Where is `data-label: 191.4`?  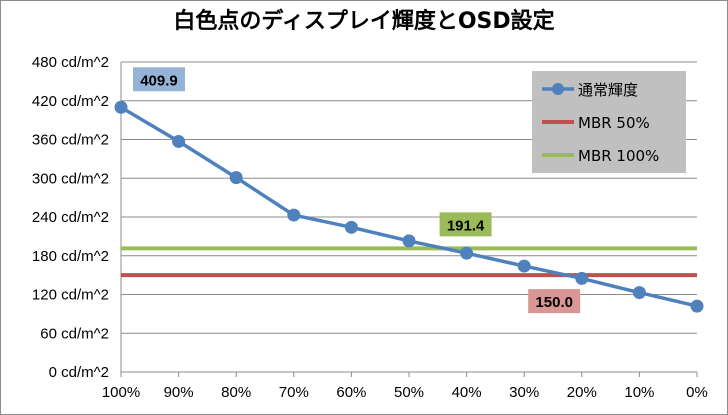
data-label: 191.4 is located at coordinates (466, 225).